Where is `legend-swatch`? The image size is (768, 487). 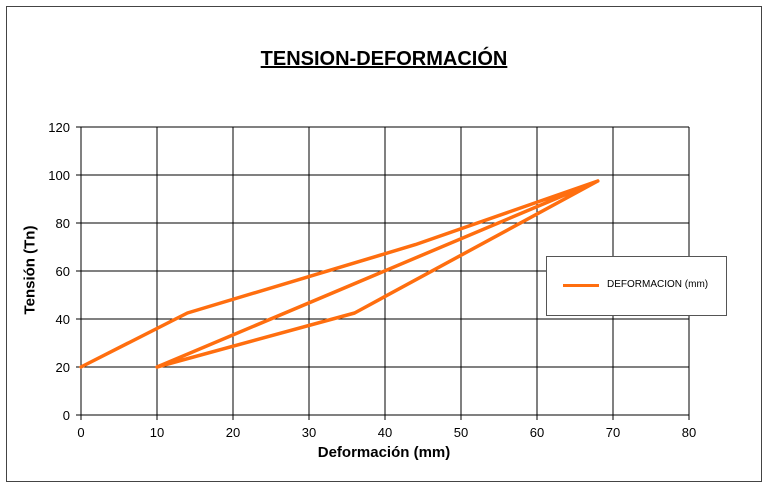 legend-swatch is located at coordinates (581, 285).